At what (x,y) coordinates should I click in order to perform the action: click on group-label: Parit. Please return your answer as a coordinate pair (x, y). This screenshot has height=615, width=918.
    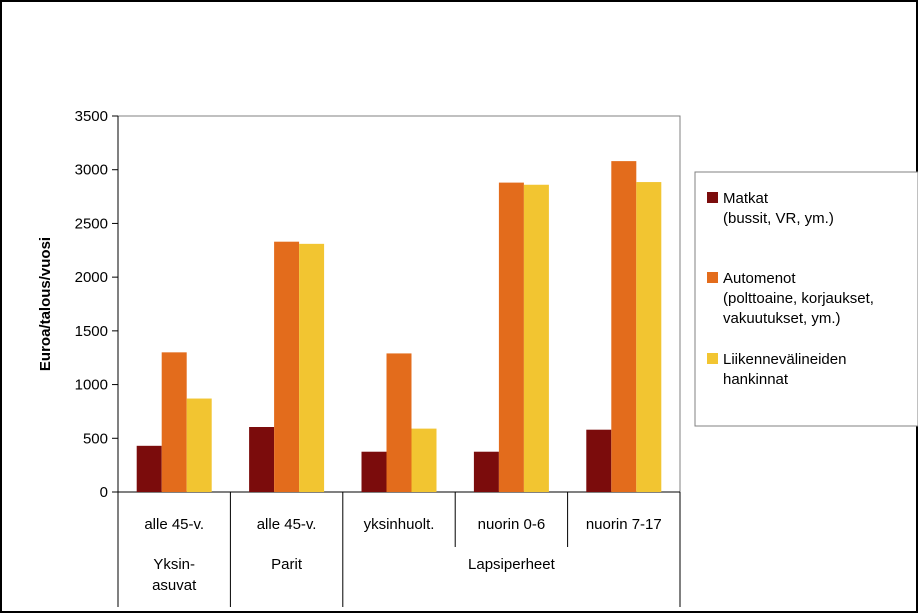
    Looking at the image, I should click on (287, 564).